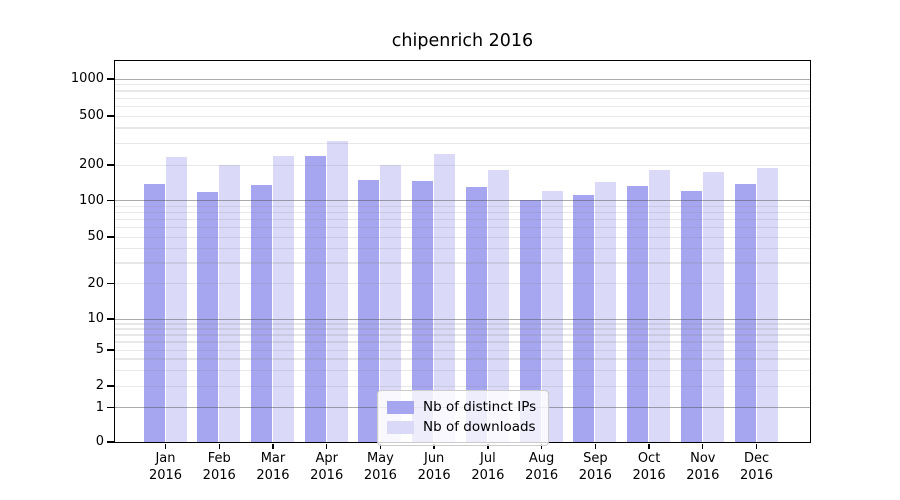 This screenshot has height=500, width=900. I want to click on bar-downloads-sep, so click(606, 311).